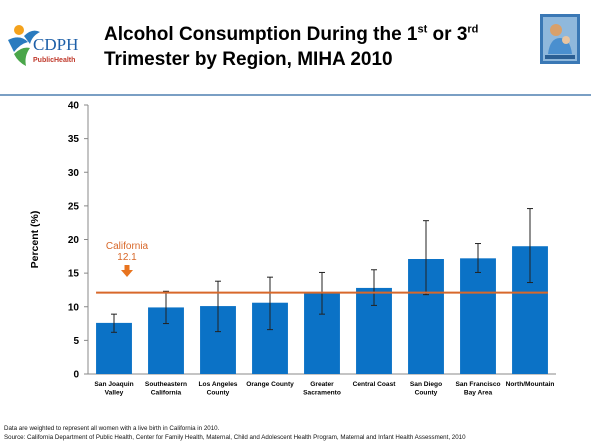  Describe the element at coordinates (35, 240) in the screenshot. I see `y-axis-title: Percent (%)` at that location.